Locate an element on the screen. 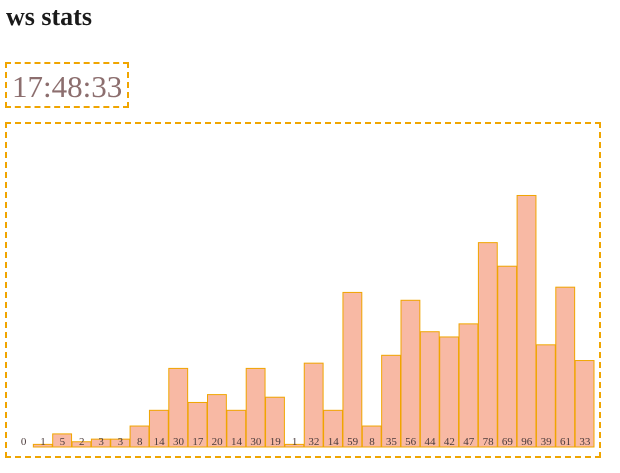  bar-value-label: 2 is located at coordinates (82, 442).